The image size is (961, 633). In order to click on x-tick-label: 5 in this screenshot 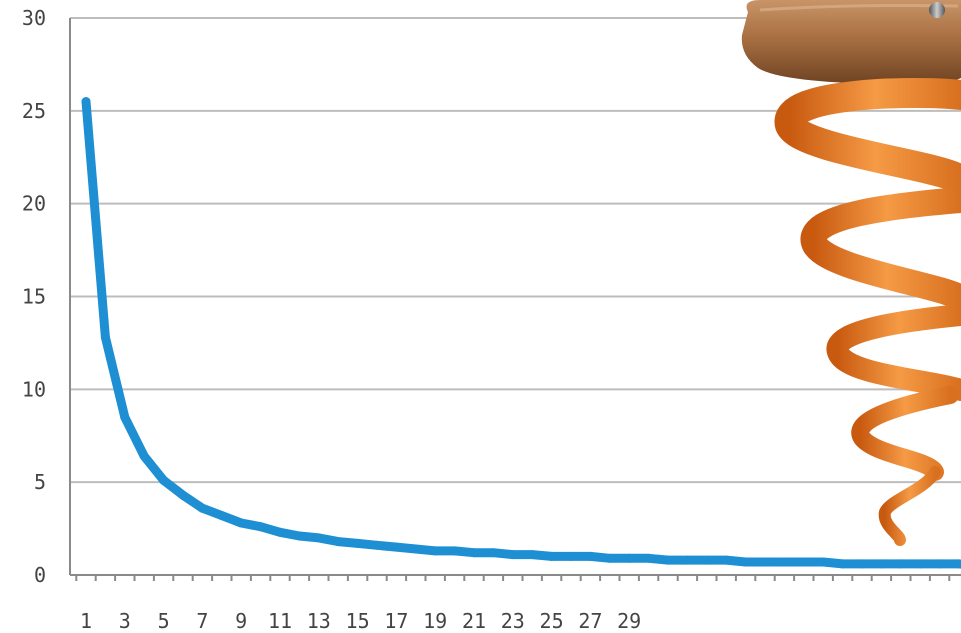, I will do `click(164, 621)`.